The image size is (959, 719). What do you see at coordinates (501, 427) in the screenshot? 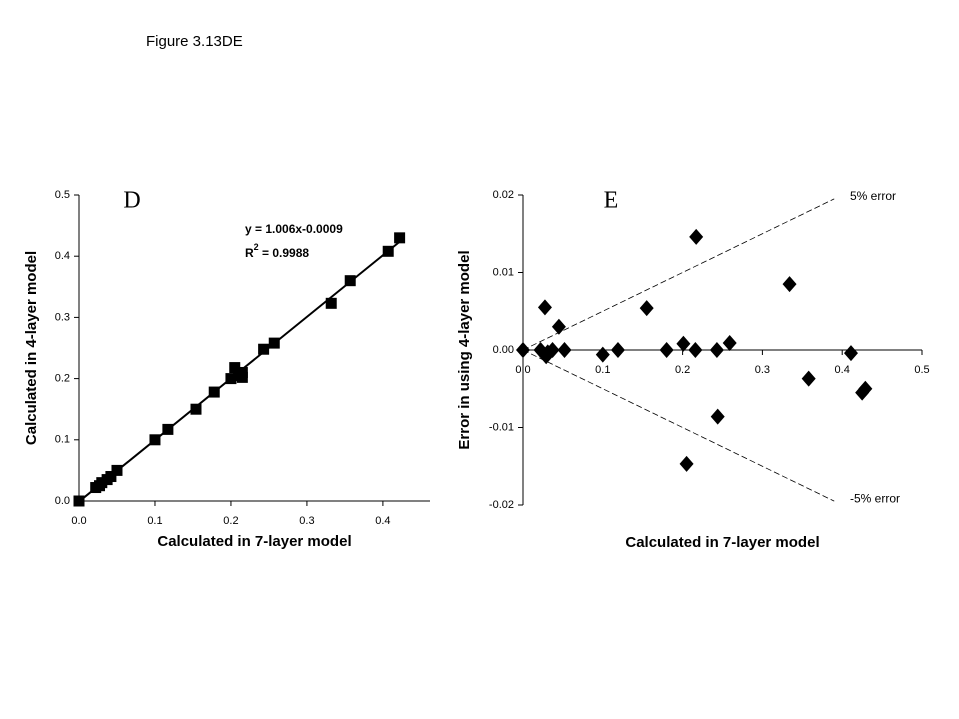
I see `y-tick-label: -0.01` at bounding box center [501, 427].